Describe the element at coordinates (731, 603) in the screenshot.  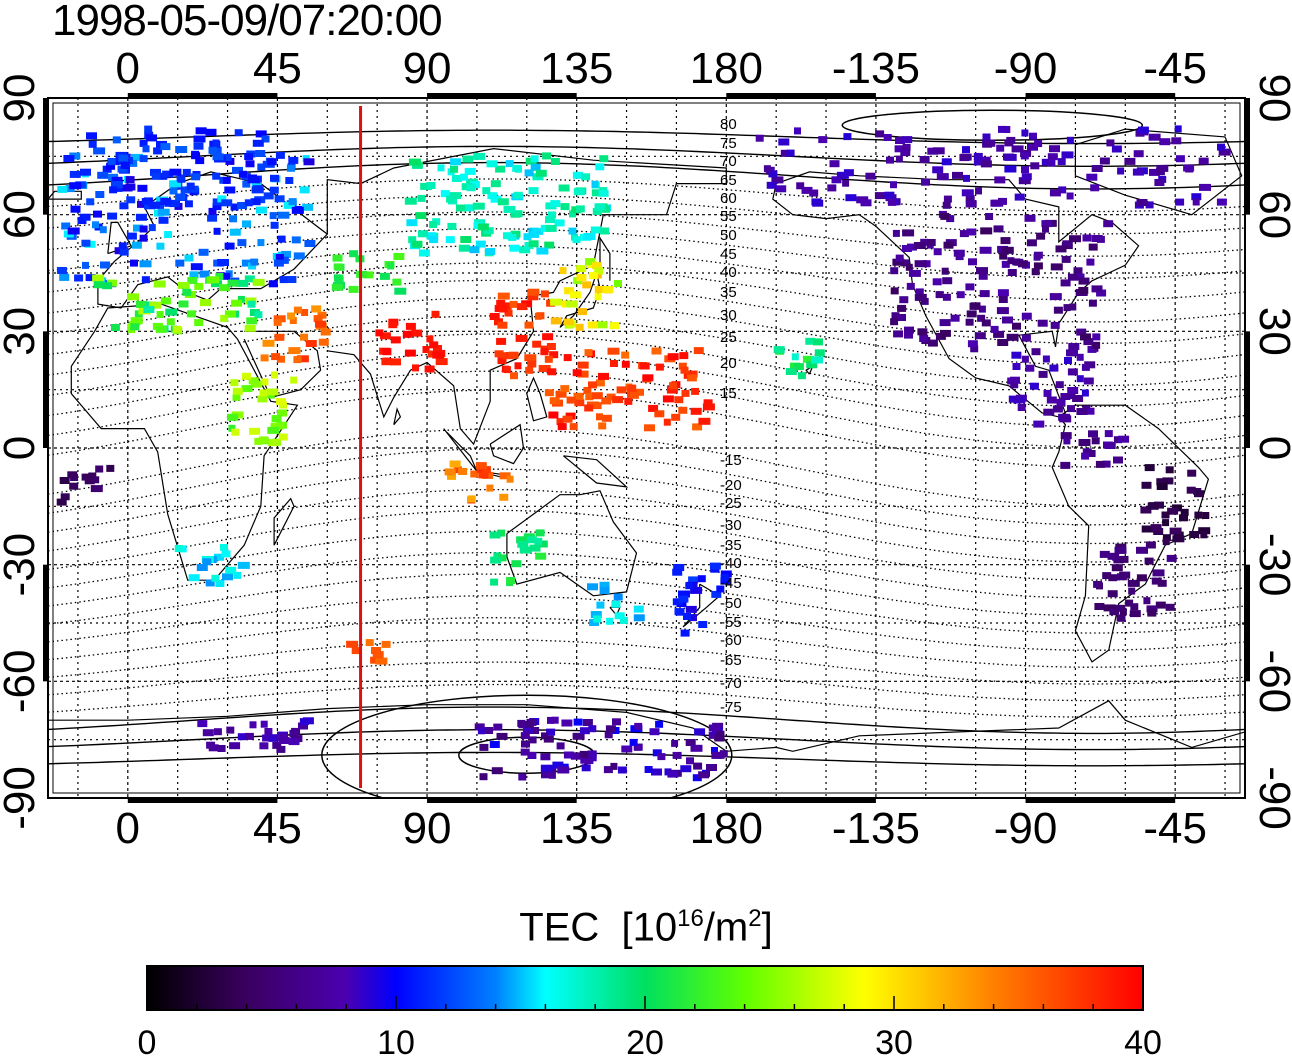
I see `magnetic-latitude-label: -50` at that location.